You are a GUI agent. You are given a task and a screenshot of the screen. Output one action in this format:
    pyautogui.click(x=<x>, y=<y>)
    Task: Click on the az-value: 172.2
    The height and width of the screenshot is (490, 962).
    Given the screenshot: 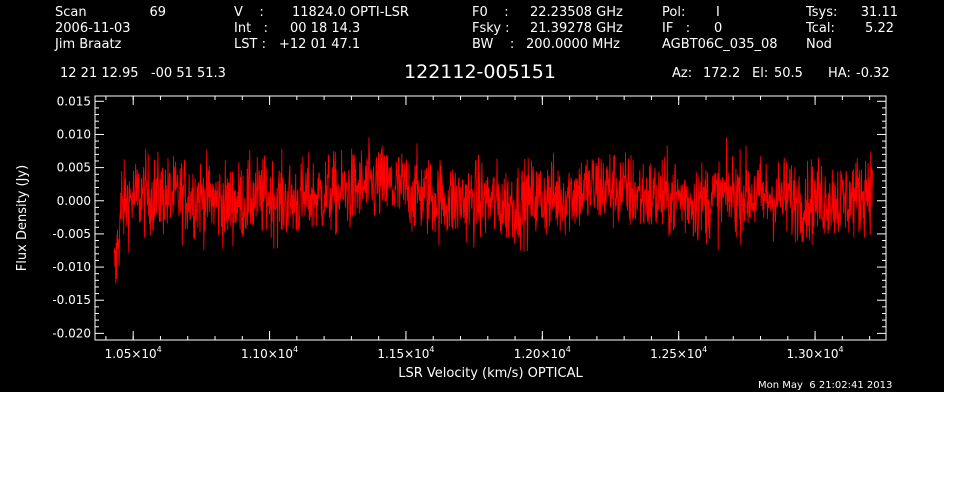 What is the action you would take?
    pyautogui.click(x=722, y=73)
    